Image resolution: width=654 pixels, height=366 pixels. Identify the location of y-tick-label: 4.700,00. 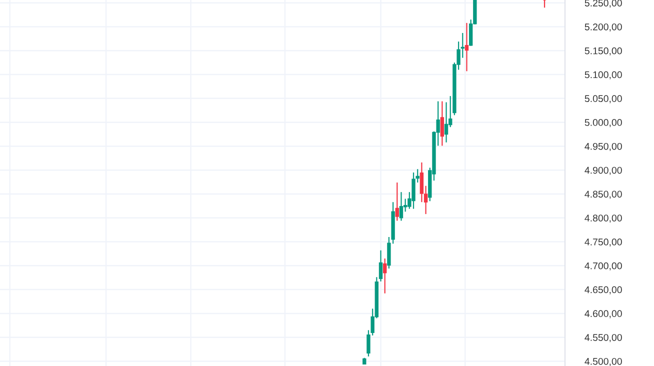
(603, 266).